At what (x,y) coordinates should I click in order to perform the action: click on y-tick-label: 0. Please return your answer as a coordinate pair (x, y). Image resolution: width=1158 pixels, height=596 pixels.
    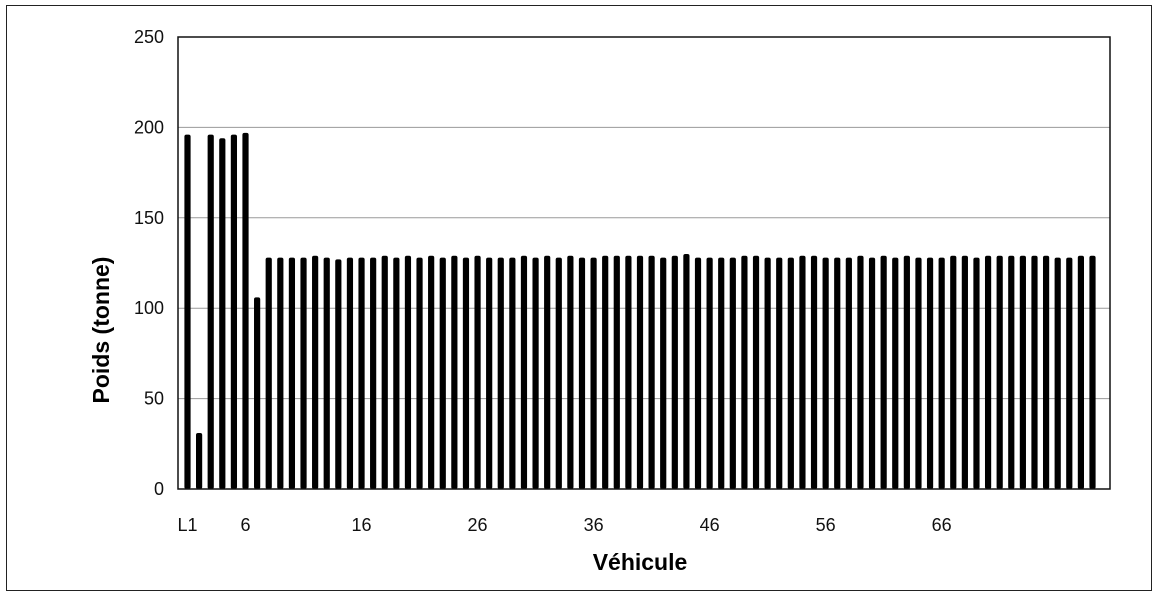
    Looking at the image, I should click on (159, 489).